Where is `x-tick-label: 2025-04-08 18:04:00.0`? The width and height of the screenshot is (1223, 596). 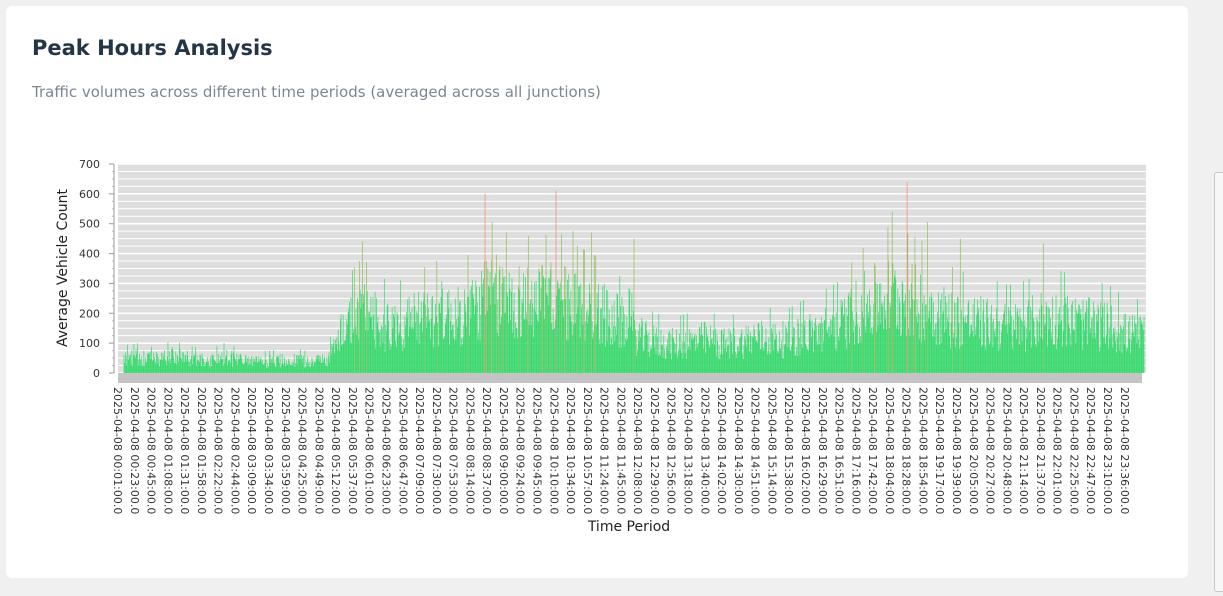 x-tick-label: 2025-04-08 18:04:00.0 is located at coordinates (889, 450).